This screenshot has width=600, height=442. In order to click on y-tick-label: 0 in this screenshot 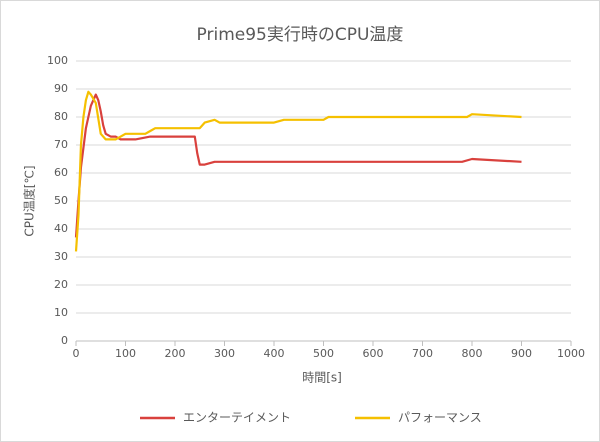, I will do `click(64, 340)`.